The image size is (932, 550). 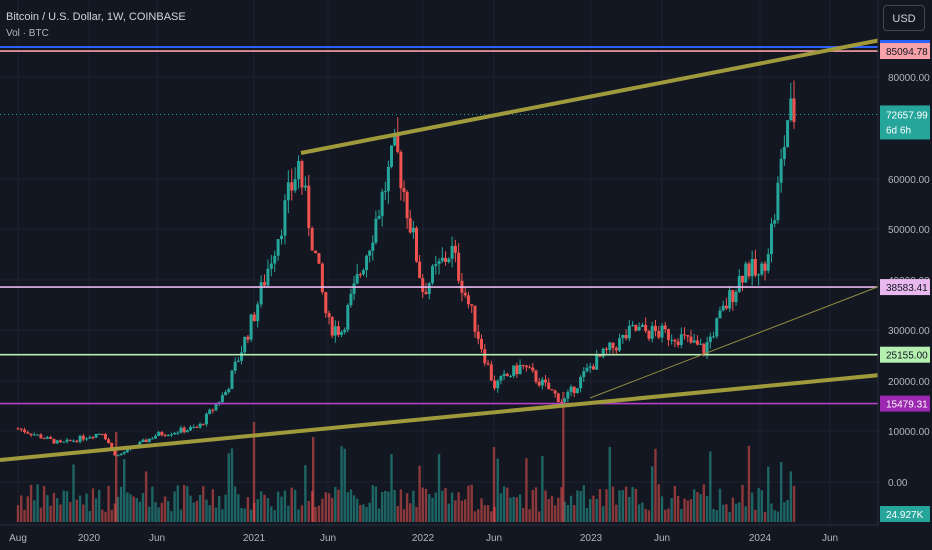 I want to click on currency-button: USD, so click(x=904, y=18).